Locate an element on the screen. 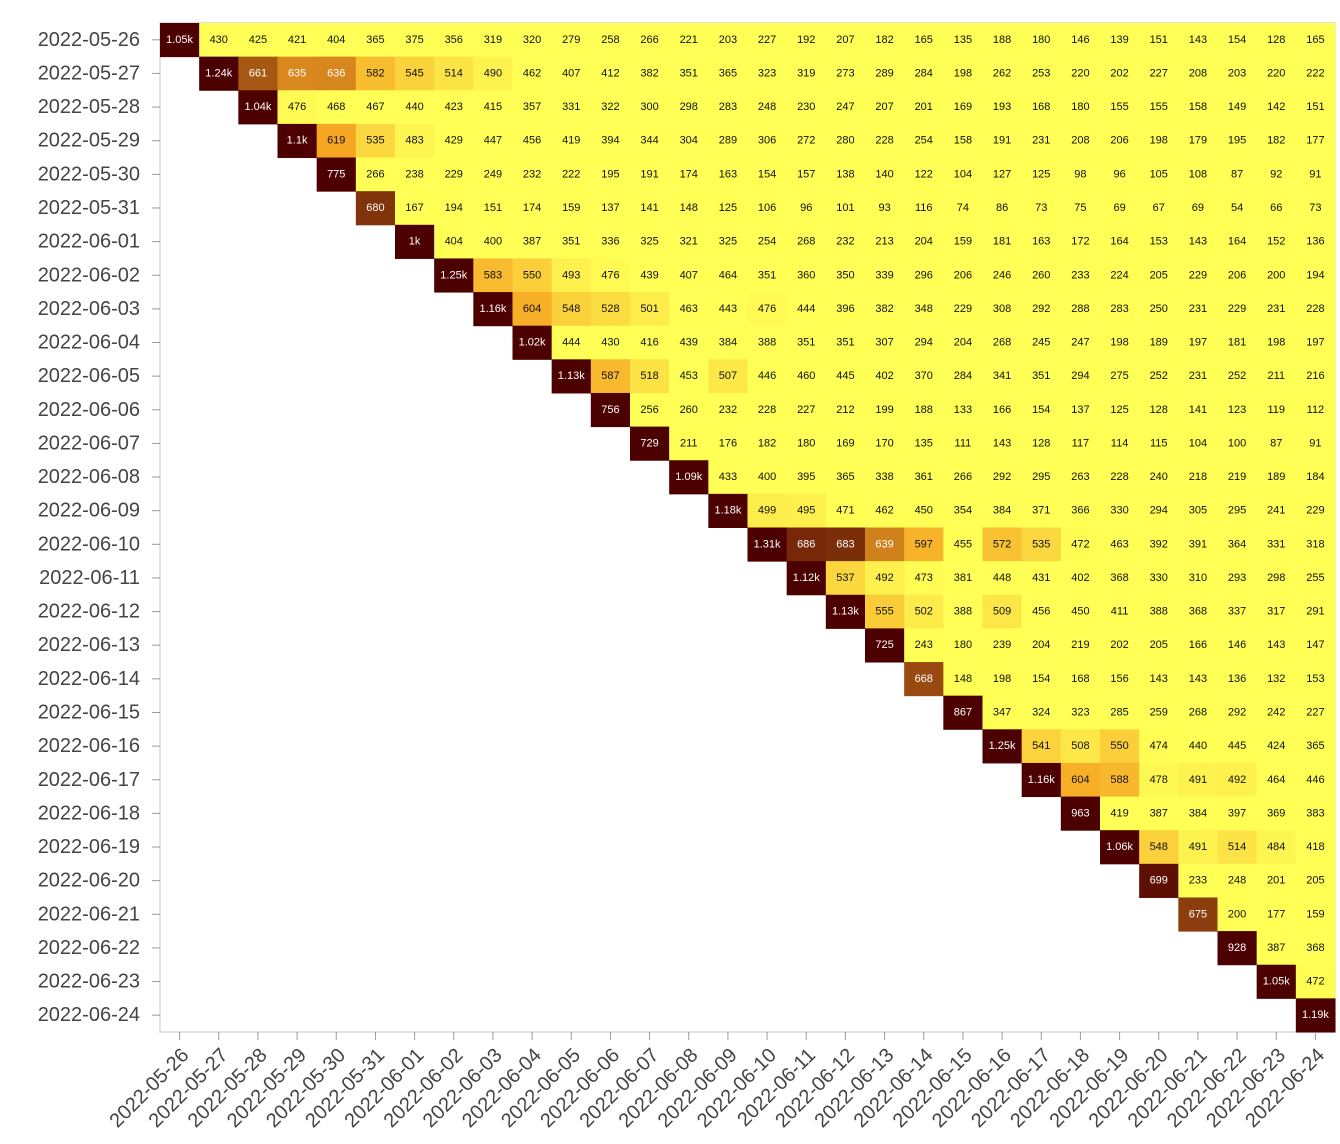 This screenshot has height=1144, width=1340. cell-label: 360 is located at coordinates (806, 275).